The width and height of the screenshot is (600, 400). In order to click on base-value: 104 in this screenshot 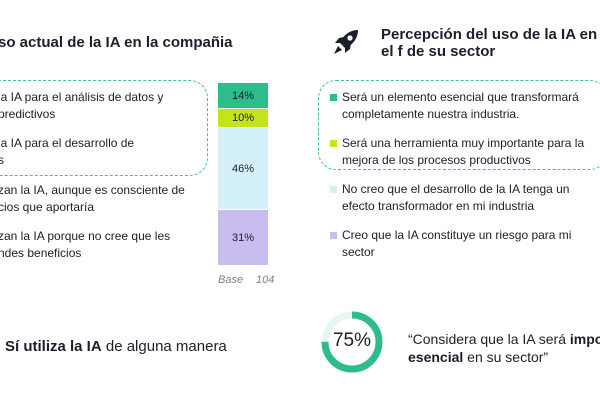, I will do `click(265, 280)`.